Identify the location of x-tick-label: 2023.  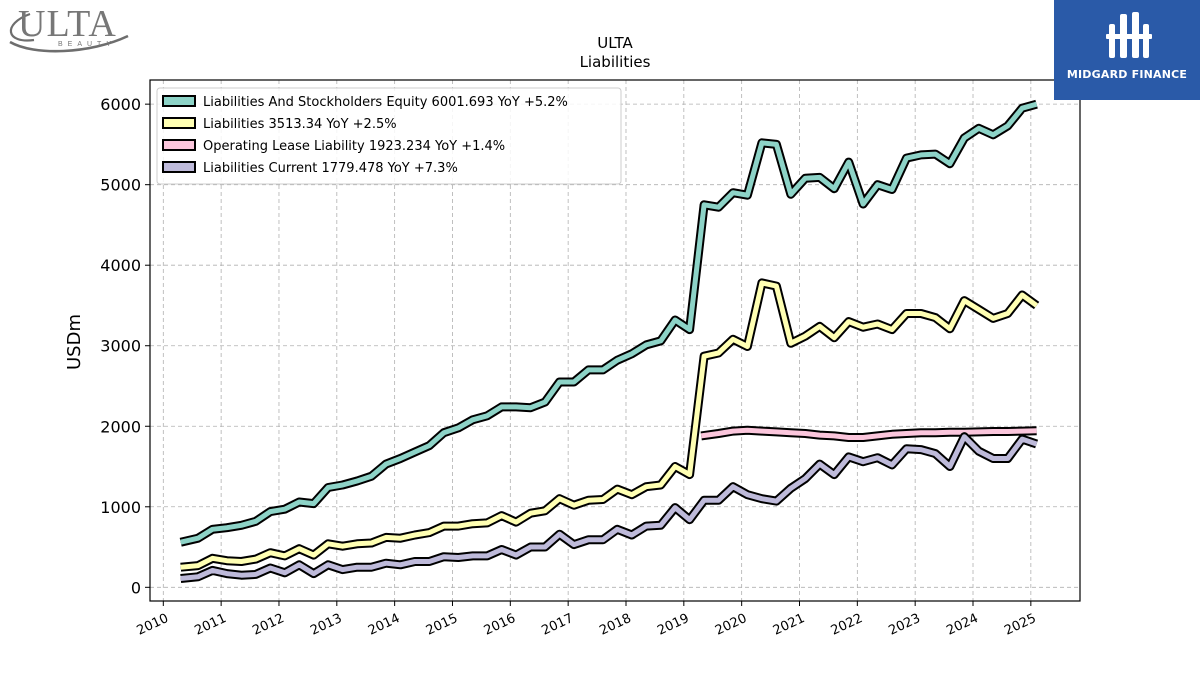
(905, 625).